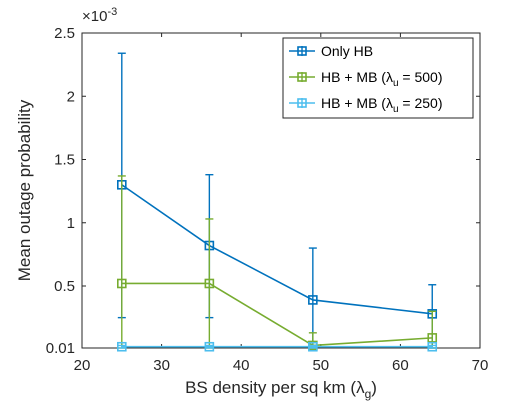 This screenshot has width=512, height=414. Describe the element at coordinates (480, 365) in the screenshot. I see `x-tick-label: 70` at that location.